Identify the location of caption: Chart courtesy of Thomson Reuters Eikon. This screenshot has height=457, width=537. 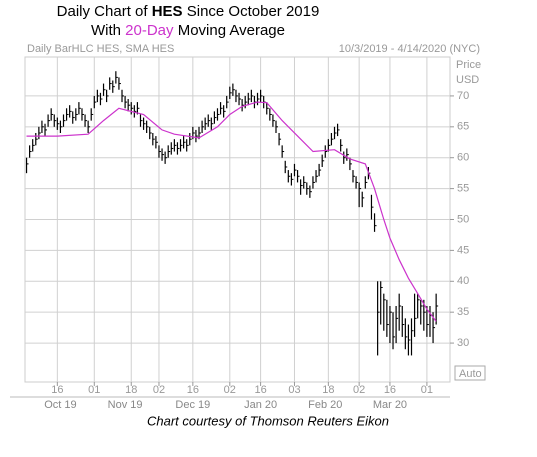
(268, 420).